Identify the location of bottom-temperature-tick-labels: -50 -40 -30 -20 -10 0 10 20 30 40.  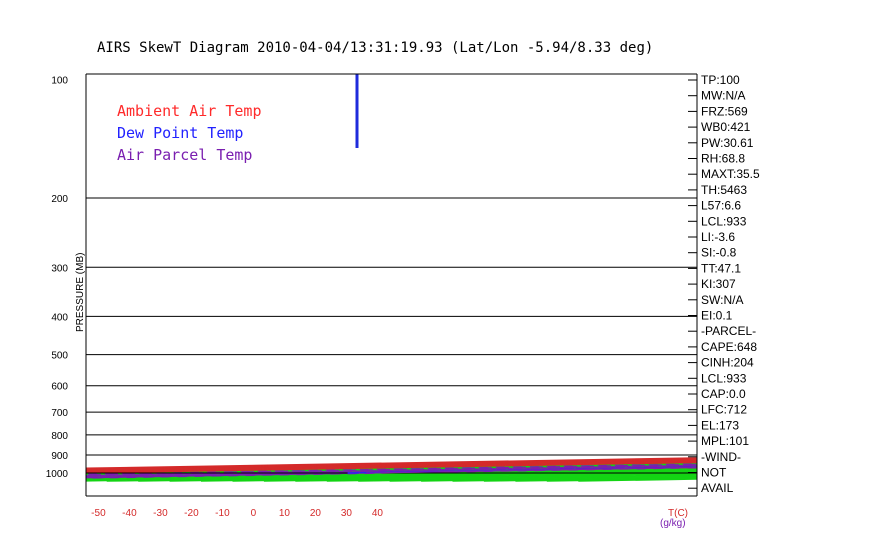
(237, 513).